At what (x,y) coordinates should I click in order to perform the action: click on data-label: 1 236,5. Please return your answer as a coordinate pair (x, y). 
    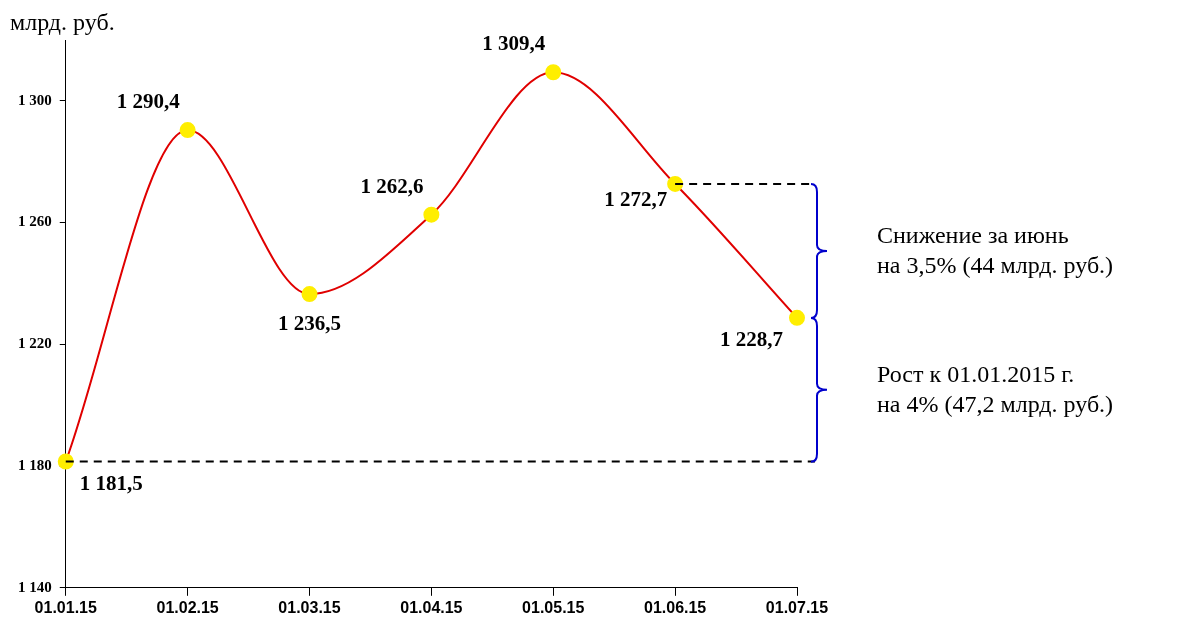
    Looking at the image, I should click on (309, 323).